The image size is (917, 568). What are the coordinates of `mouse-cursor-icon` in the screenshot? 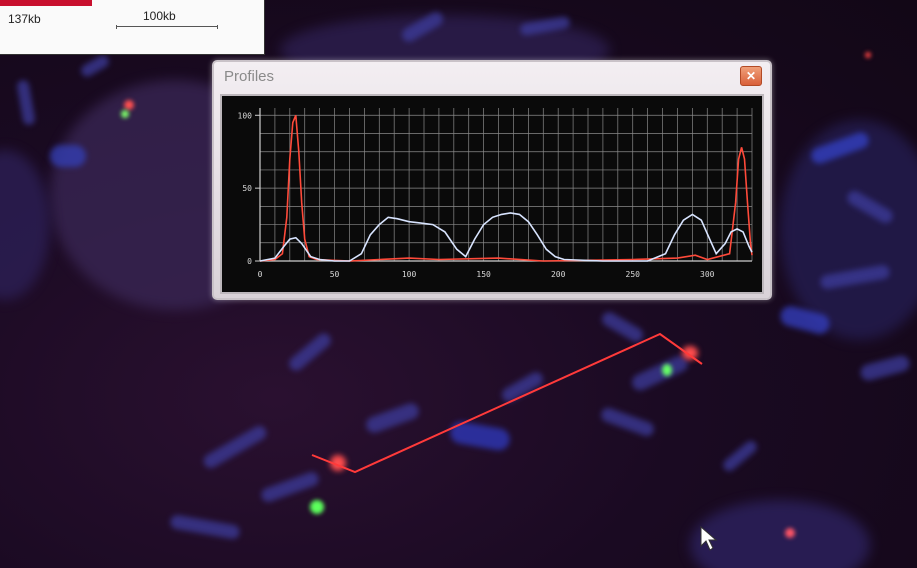 It's located at (709, 538).